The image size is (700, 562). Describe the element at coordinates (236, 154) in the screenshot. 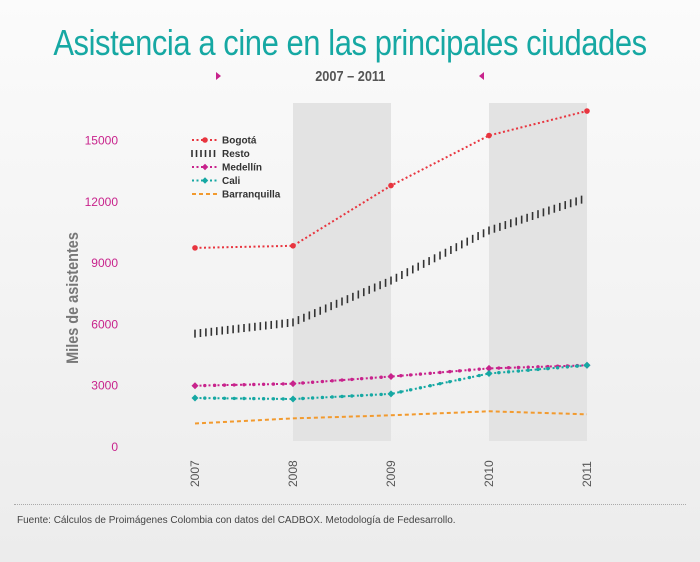

I see `legend-label: Resto` at that location.